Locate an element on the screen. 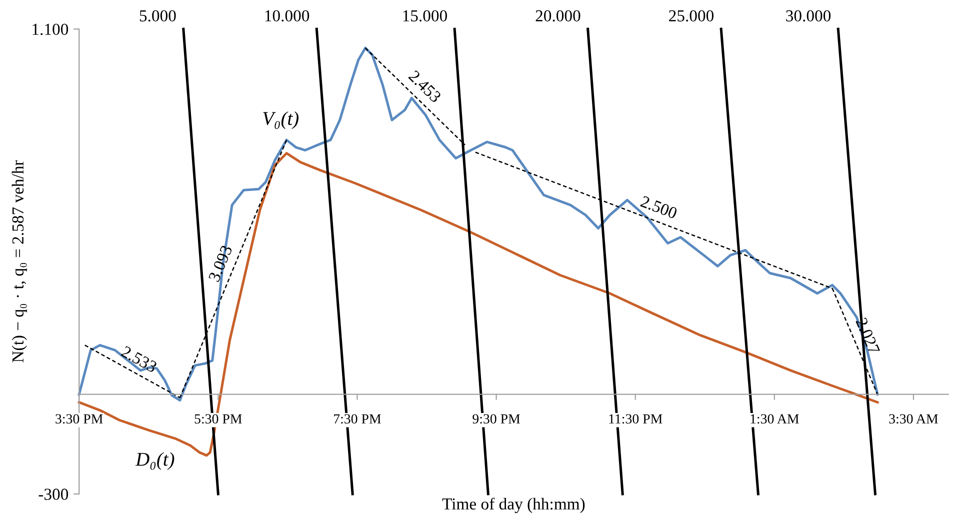  series-label: D₀(t) is located at coordinates (154, 461).